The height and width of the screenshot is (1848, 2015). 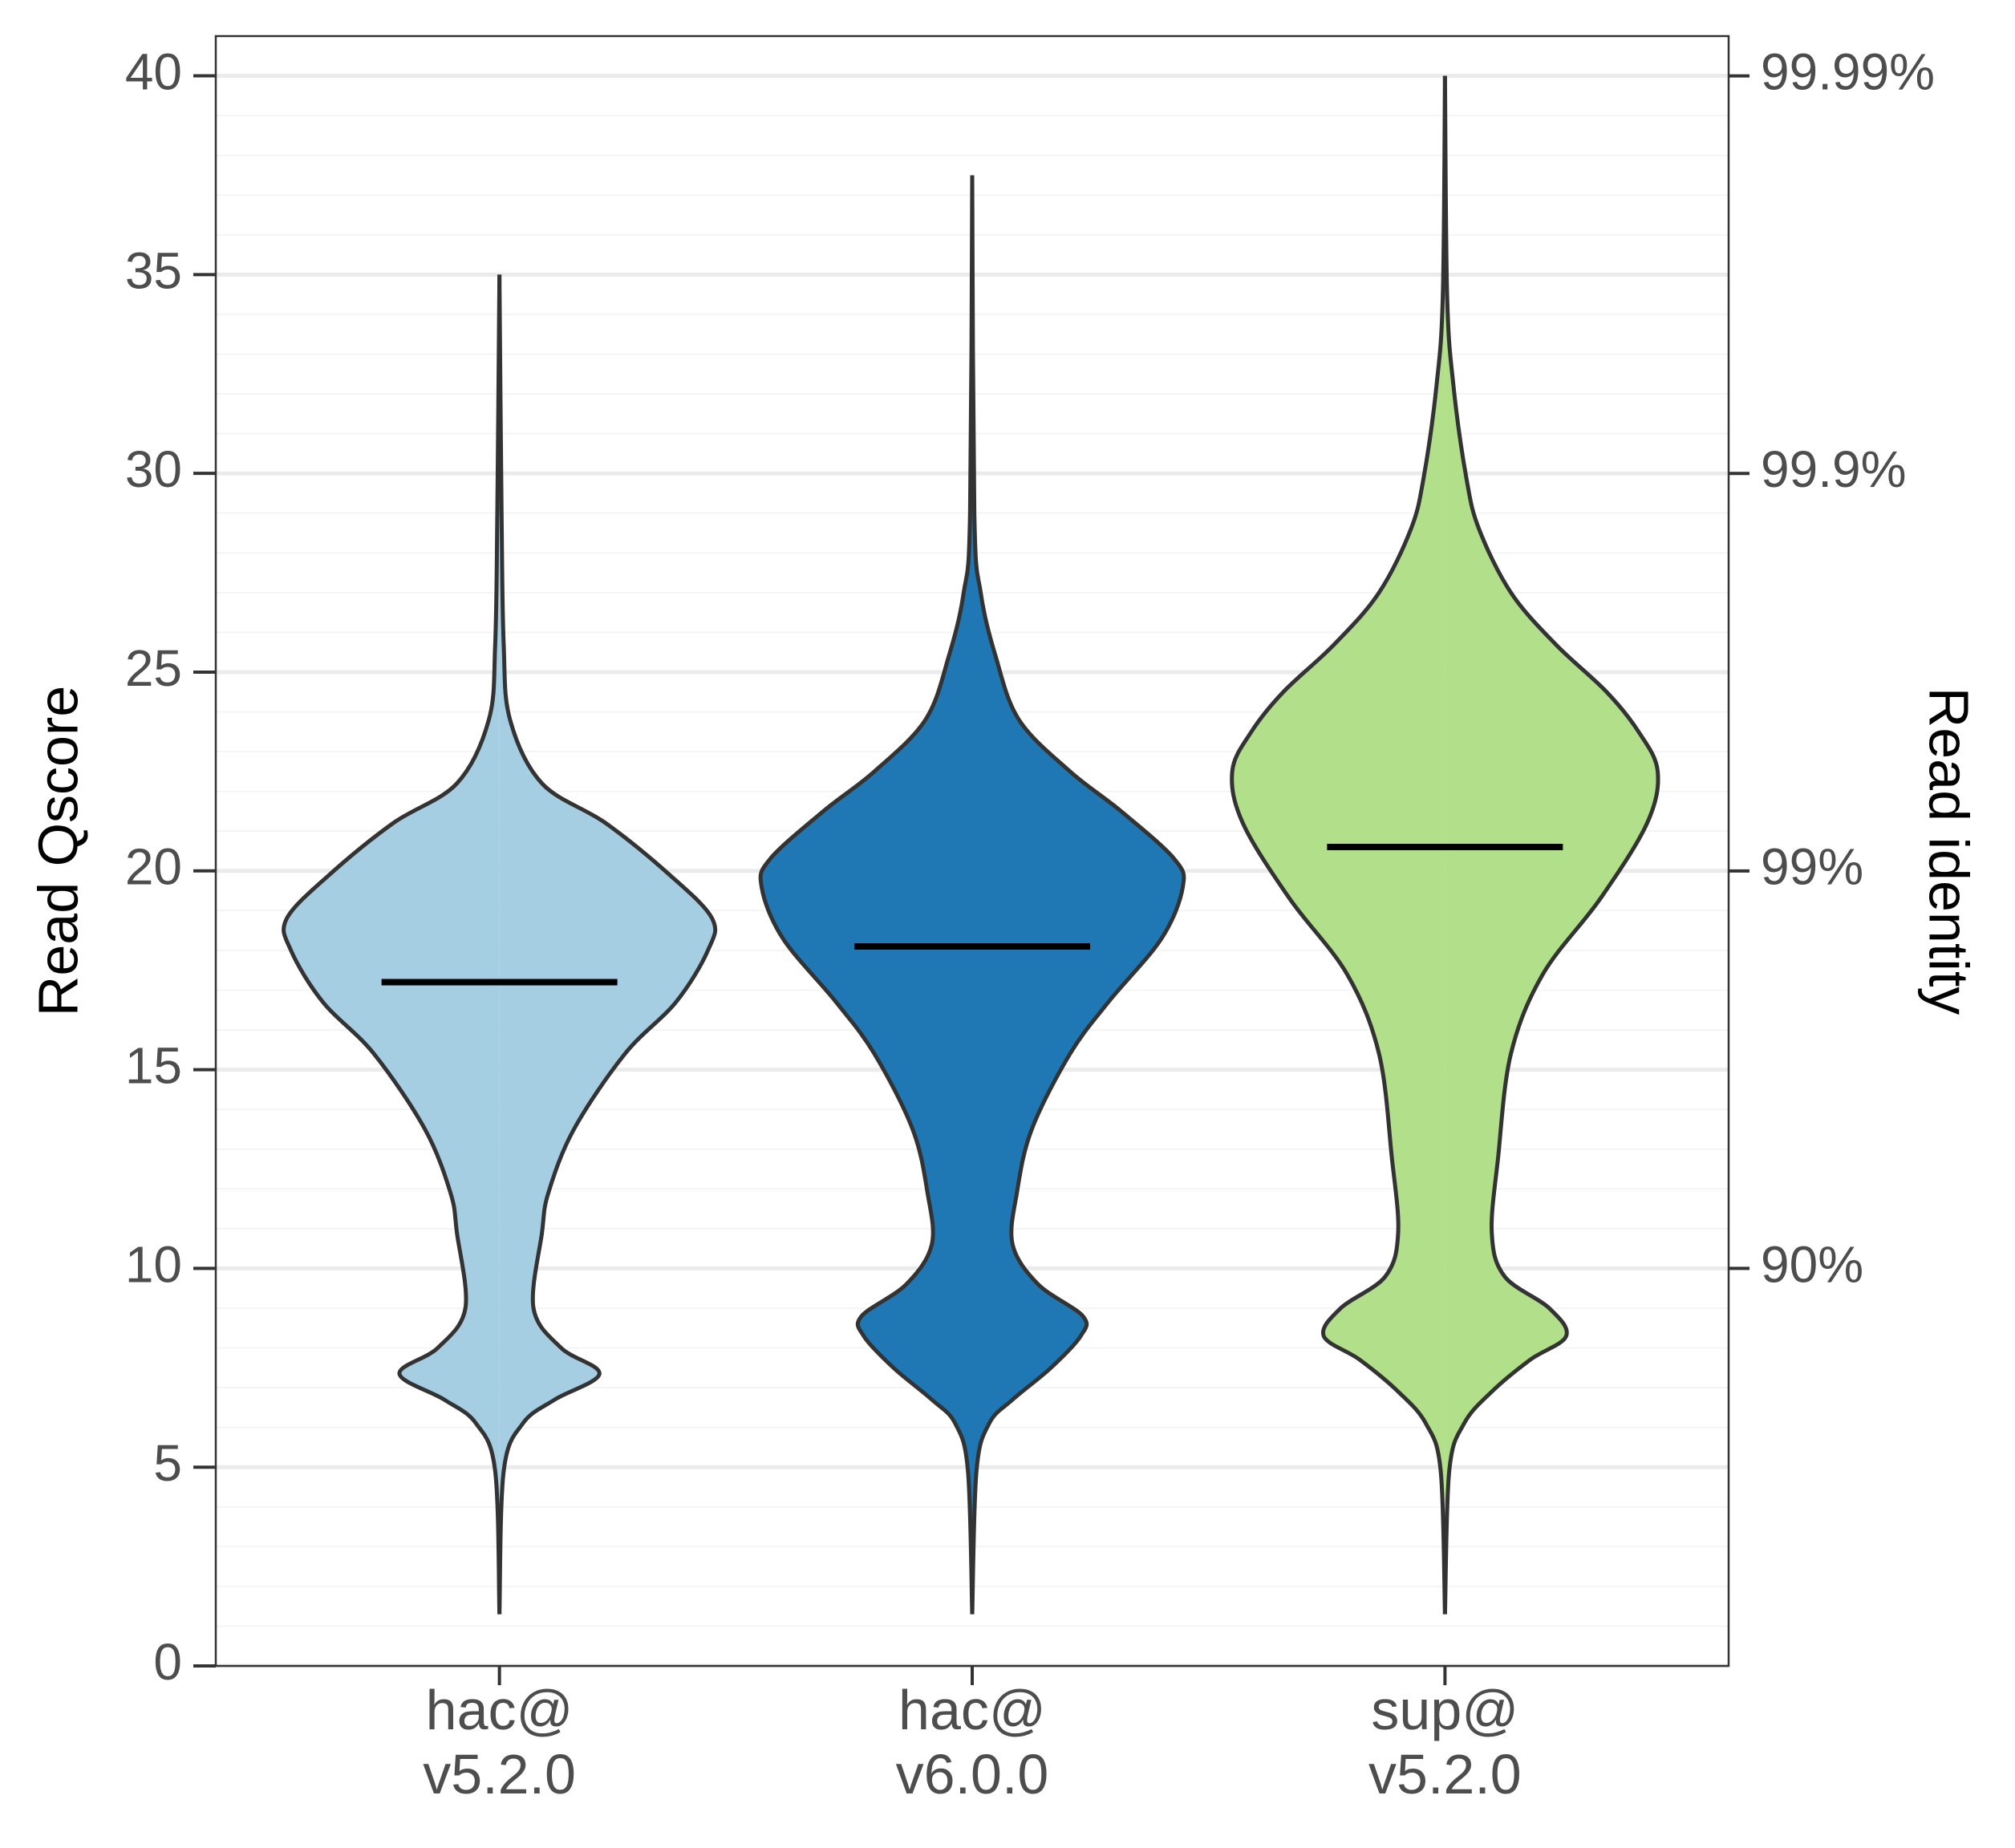 What do you see at coordinates (153, 469) in the screenshot?
I see `y-tick-label: 30` at bounding box center [153, 469].